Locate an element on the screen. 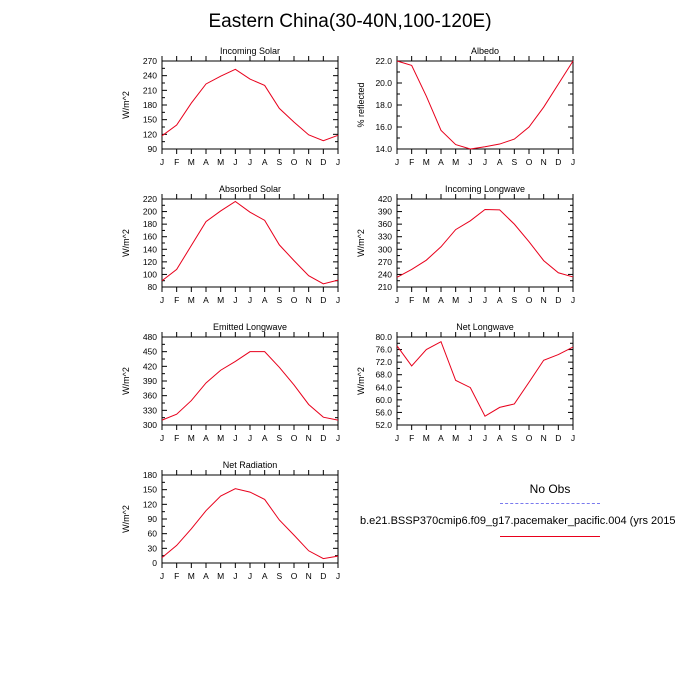  albedo-title: Albedo is located at coordinates (485, 51).